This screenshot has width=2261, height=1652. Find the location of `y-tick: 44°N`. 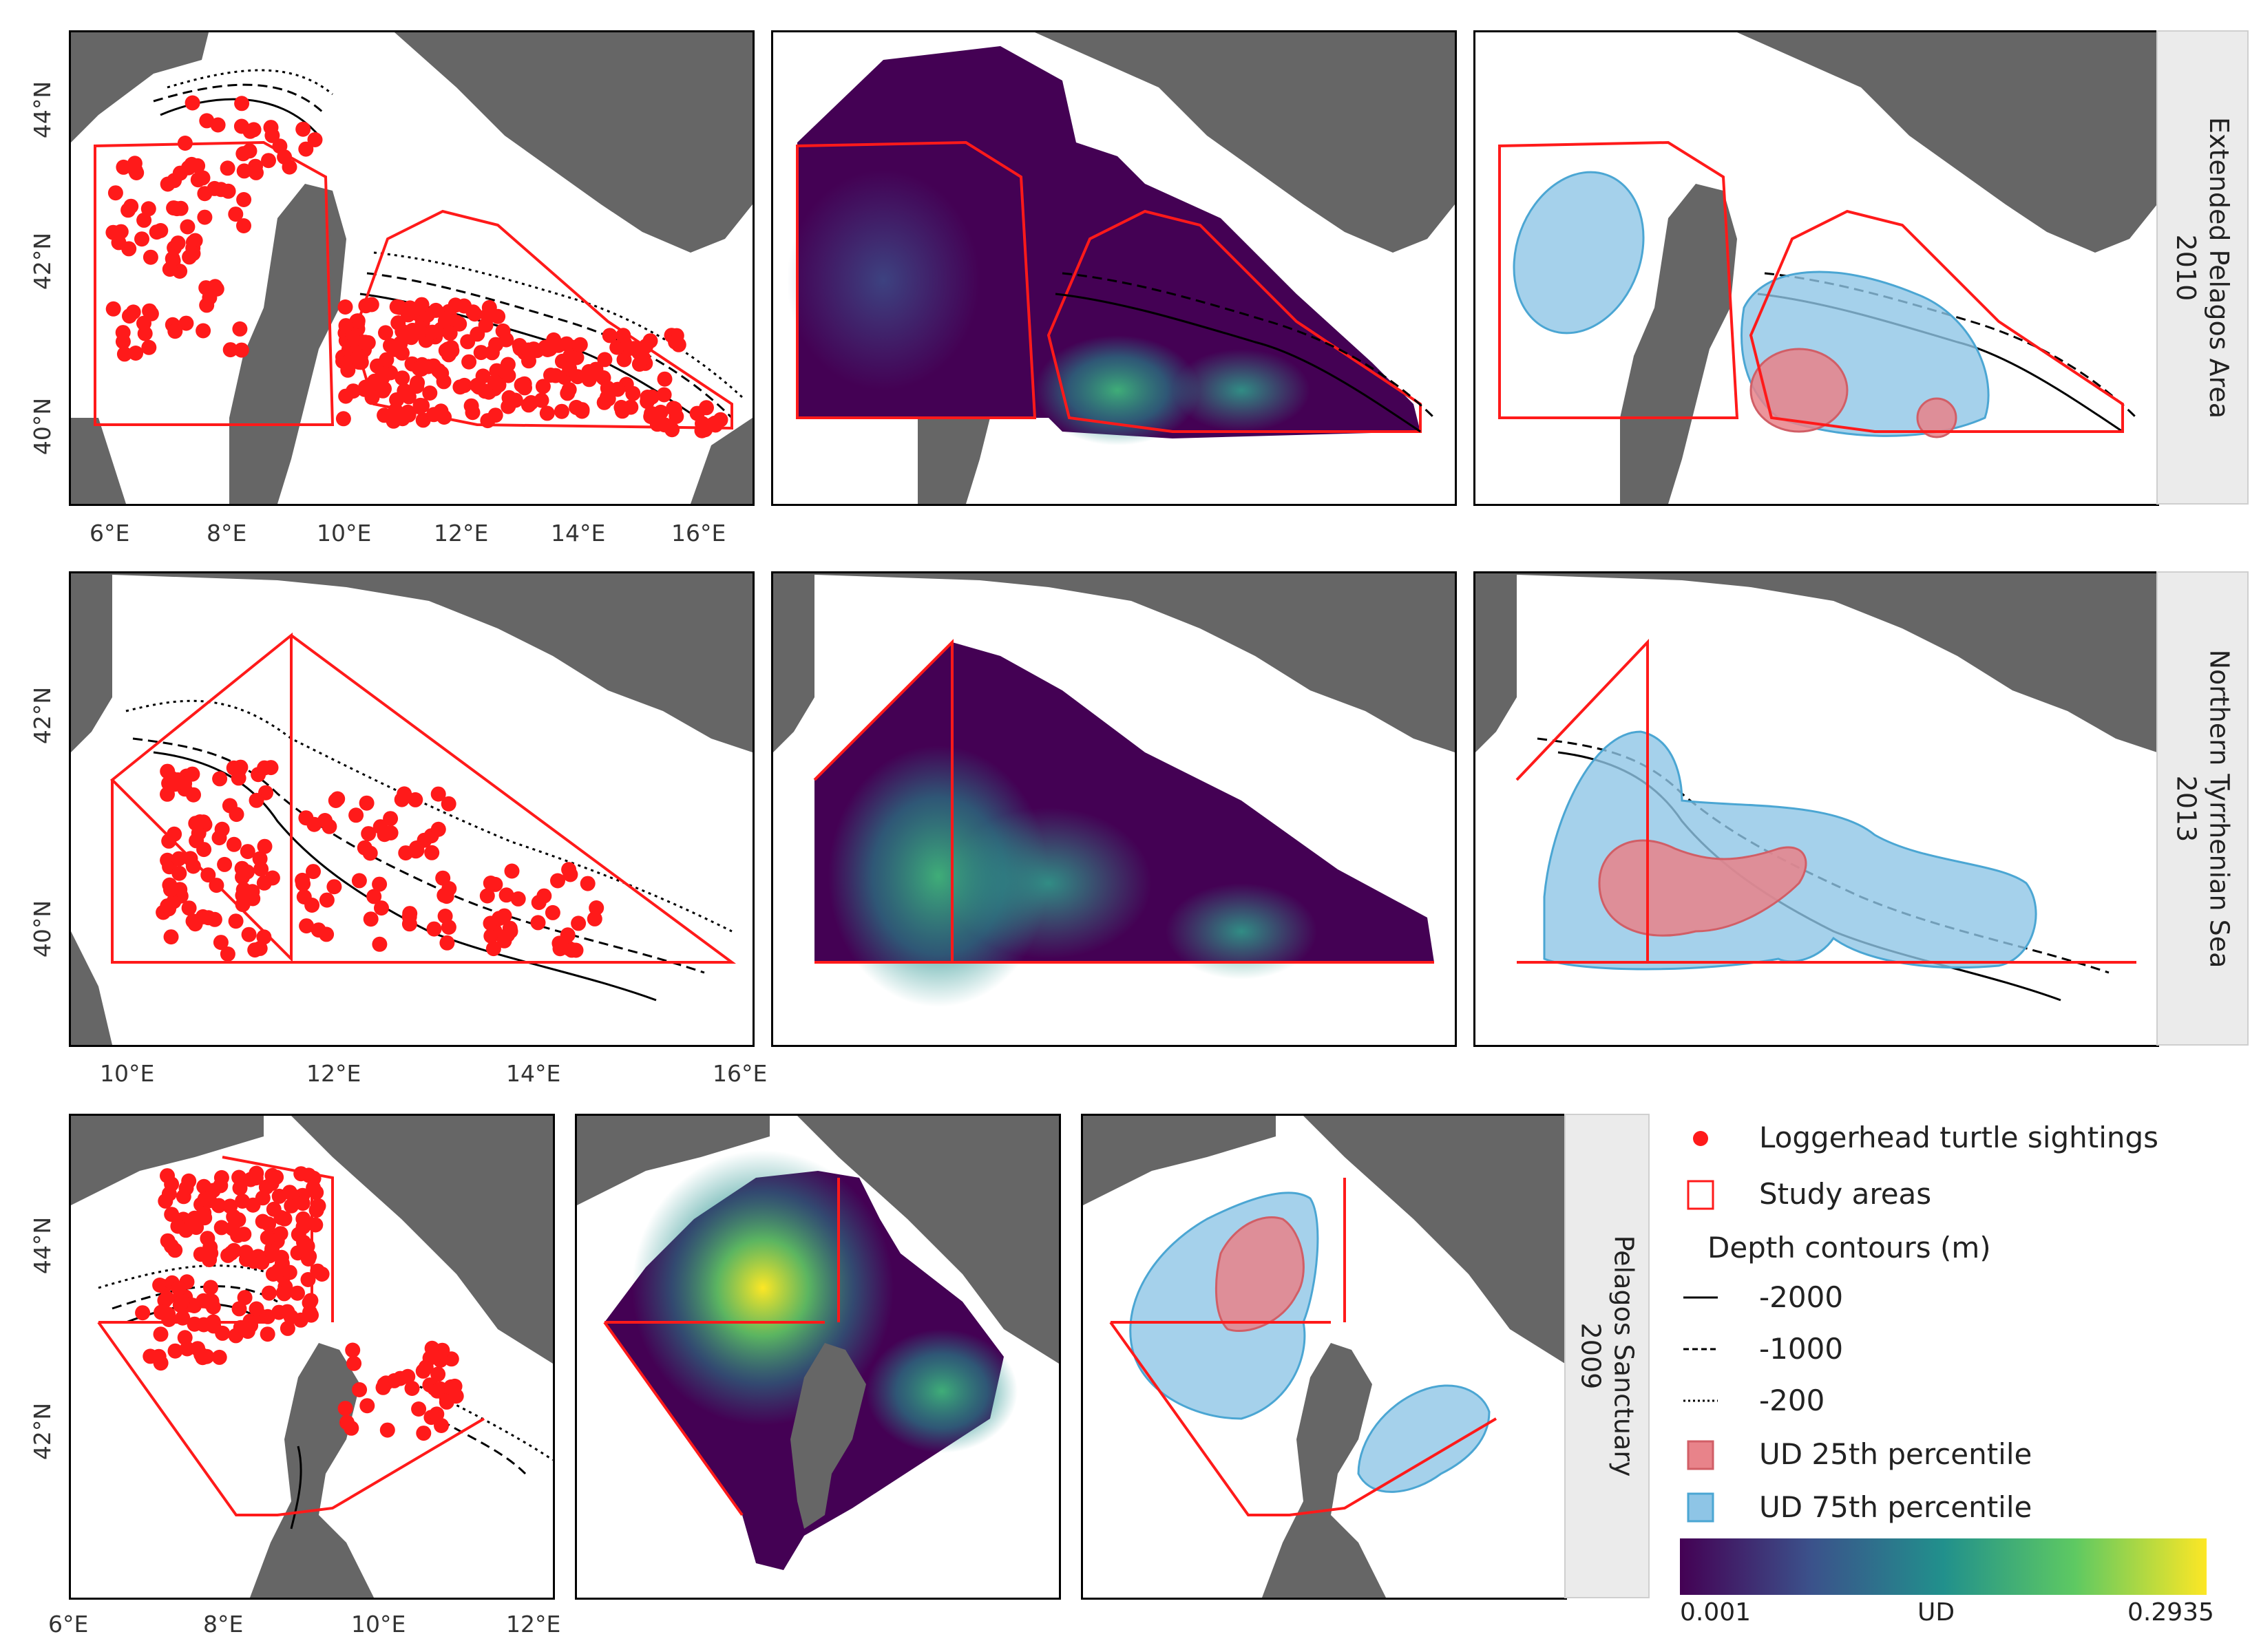

y-tick: 44°N is located at coordinates (42, 1246).